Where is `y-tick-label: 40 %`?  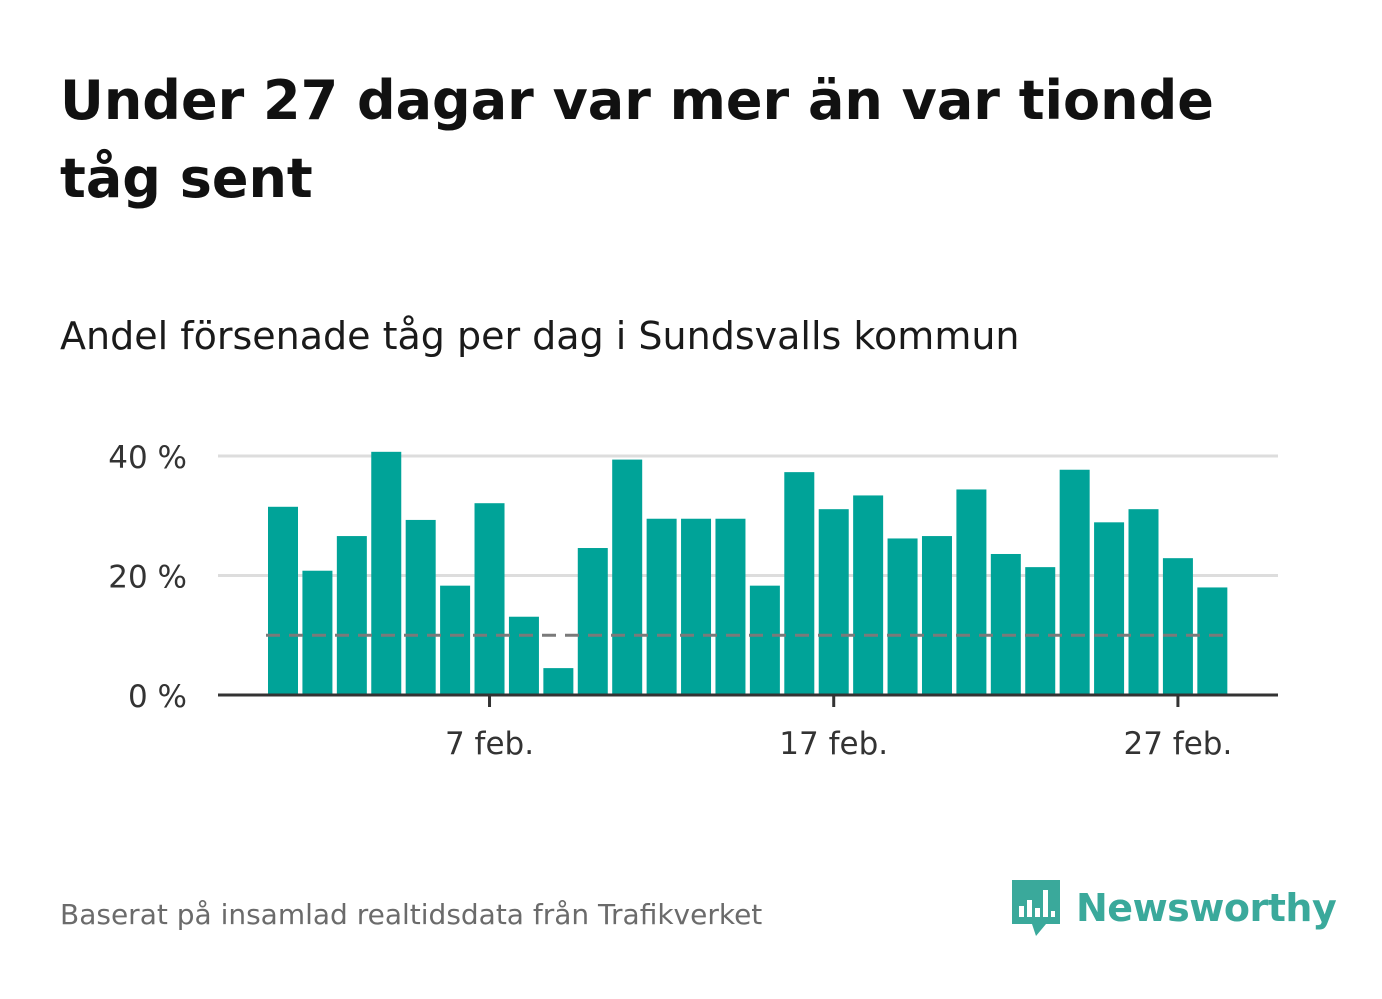 y-tick-label: 40 % is located at coordinates (147, 458).